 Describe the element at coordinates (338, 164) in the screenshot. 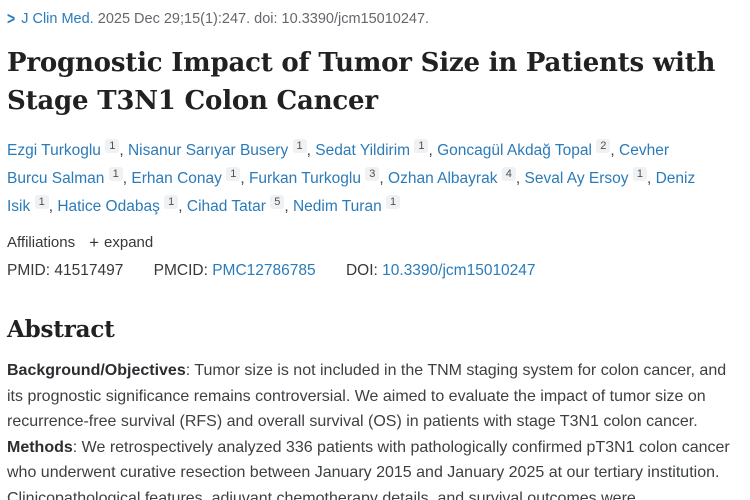

I see `author-link: Cevher Burcu Salman` at that location.